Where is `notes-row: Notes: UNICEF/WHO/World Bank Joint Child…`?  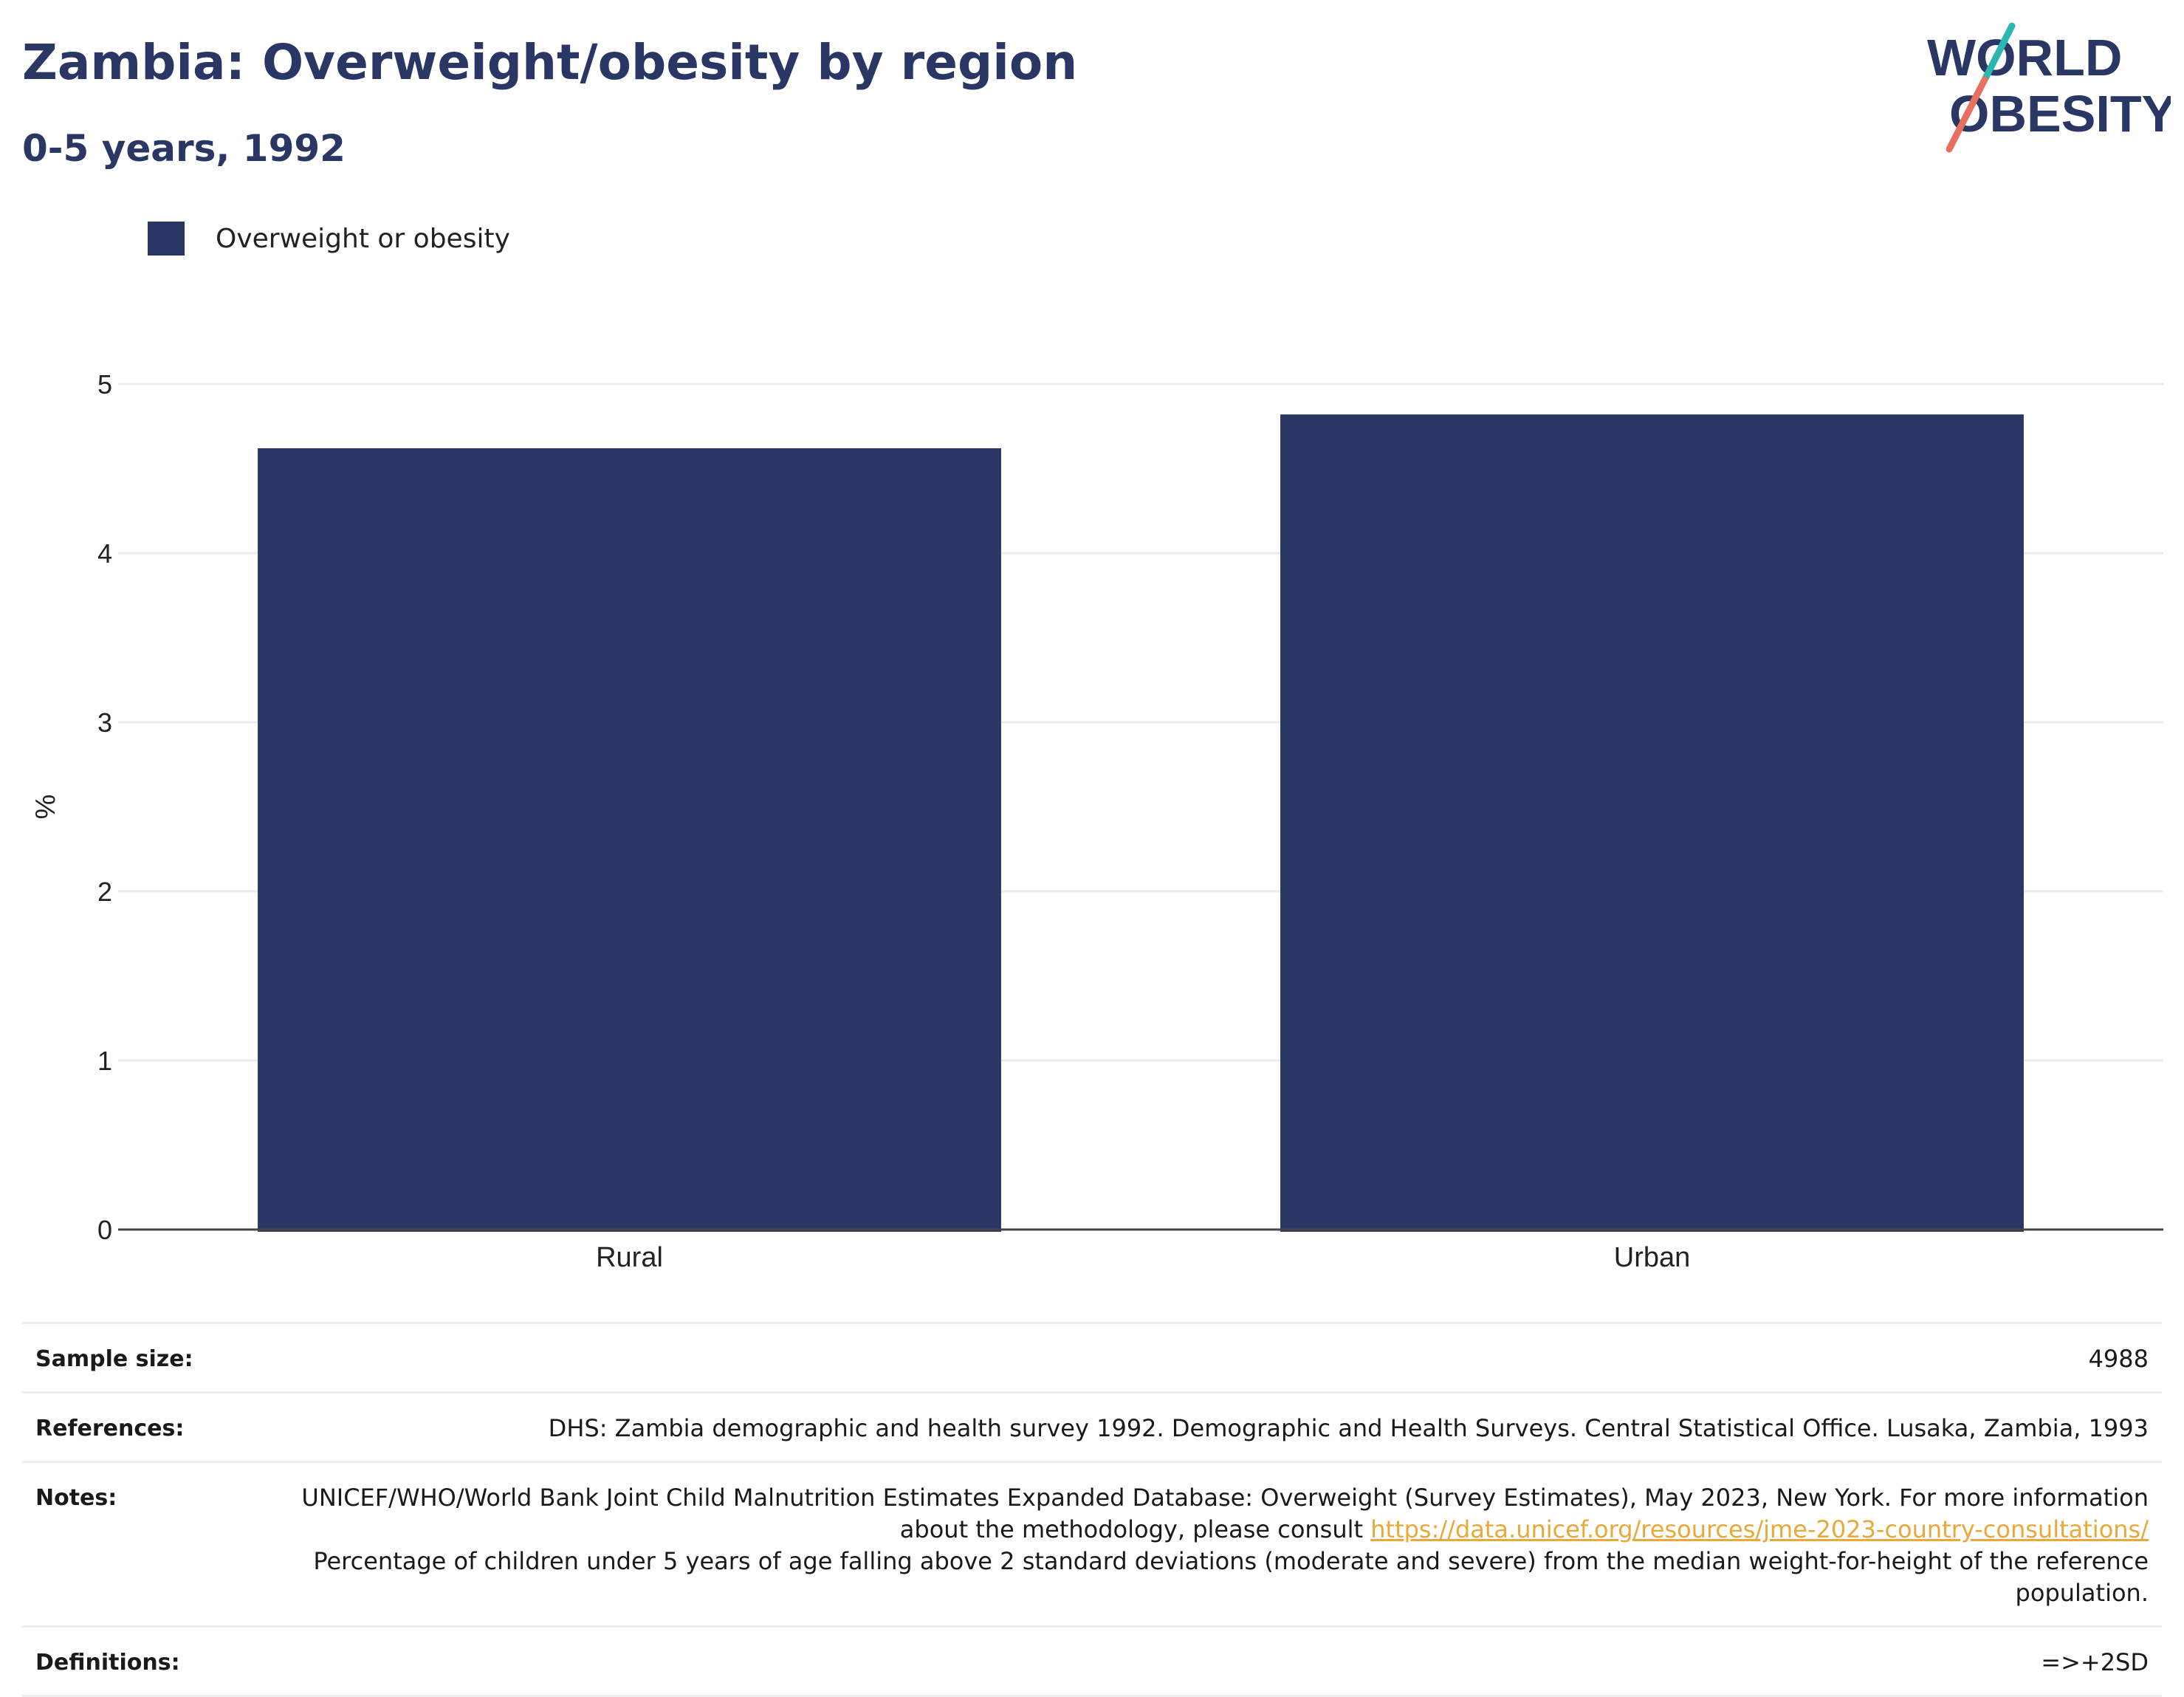
notes-row: Notes: UNICEF/WHO/World Bank Joint Child… is located at coordinates (1092, 1543).